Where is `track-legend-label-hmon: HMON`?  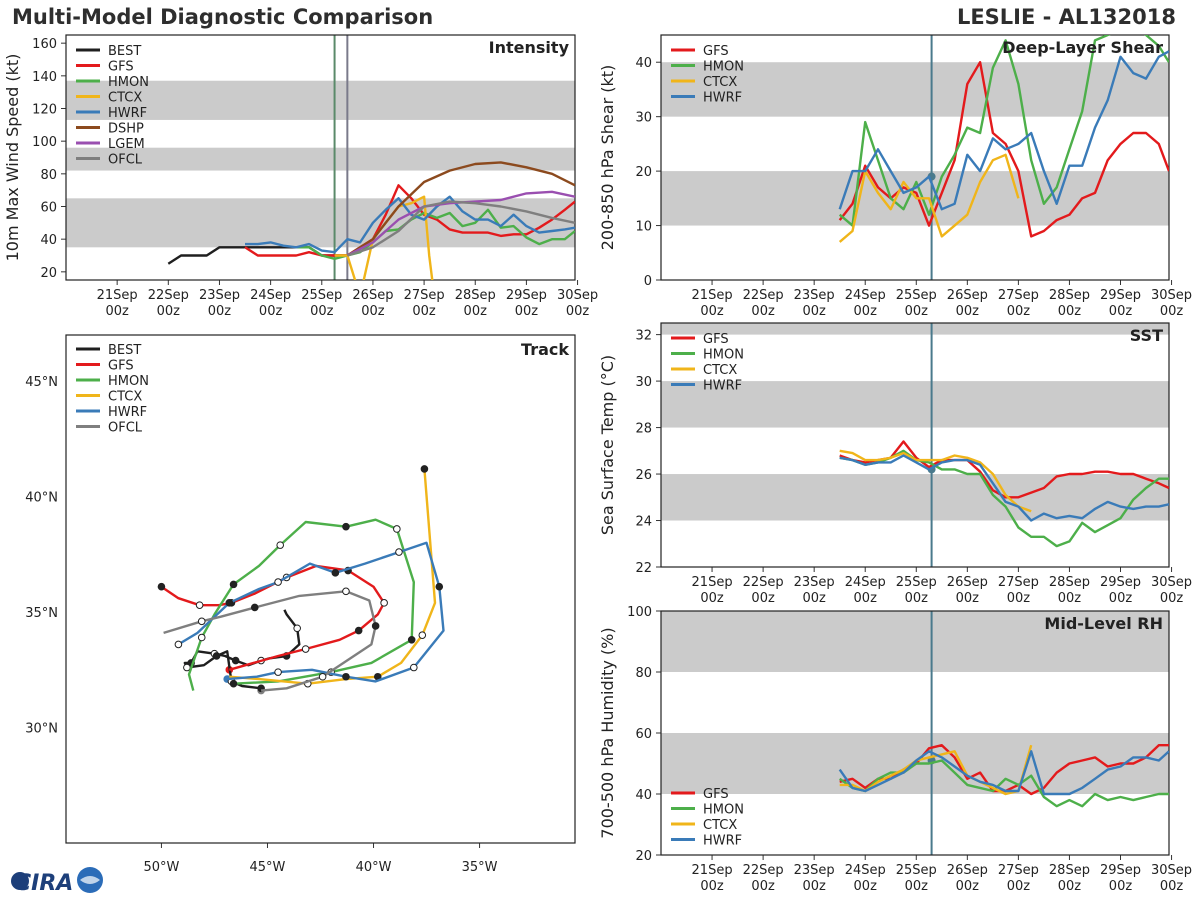 track-legend-label-hmon: HMON is located at coordinates (128, 381).